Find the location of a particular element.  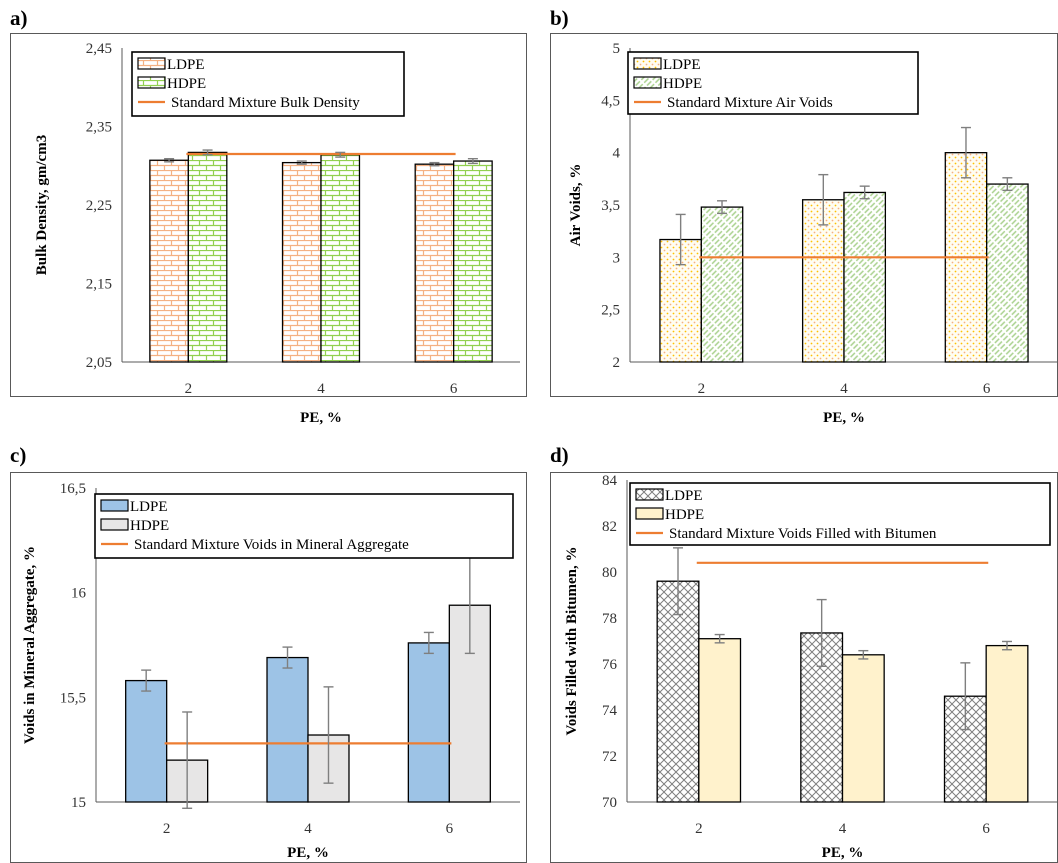

y-tick-label: 2,45 is located at coordinates (99, 49).